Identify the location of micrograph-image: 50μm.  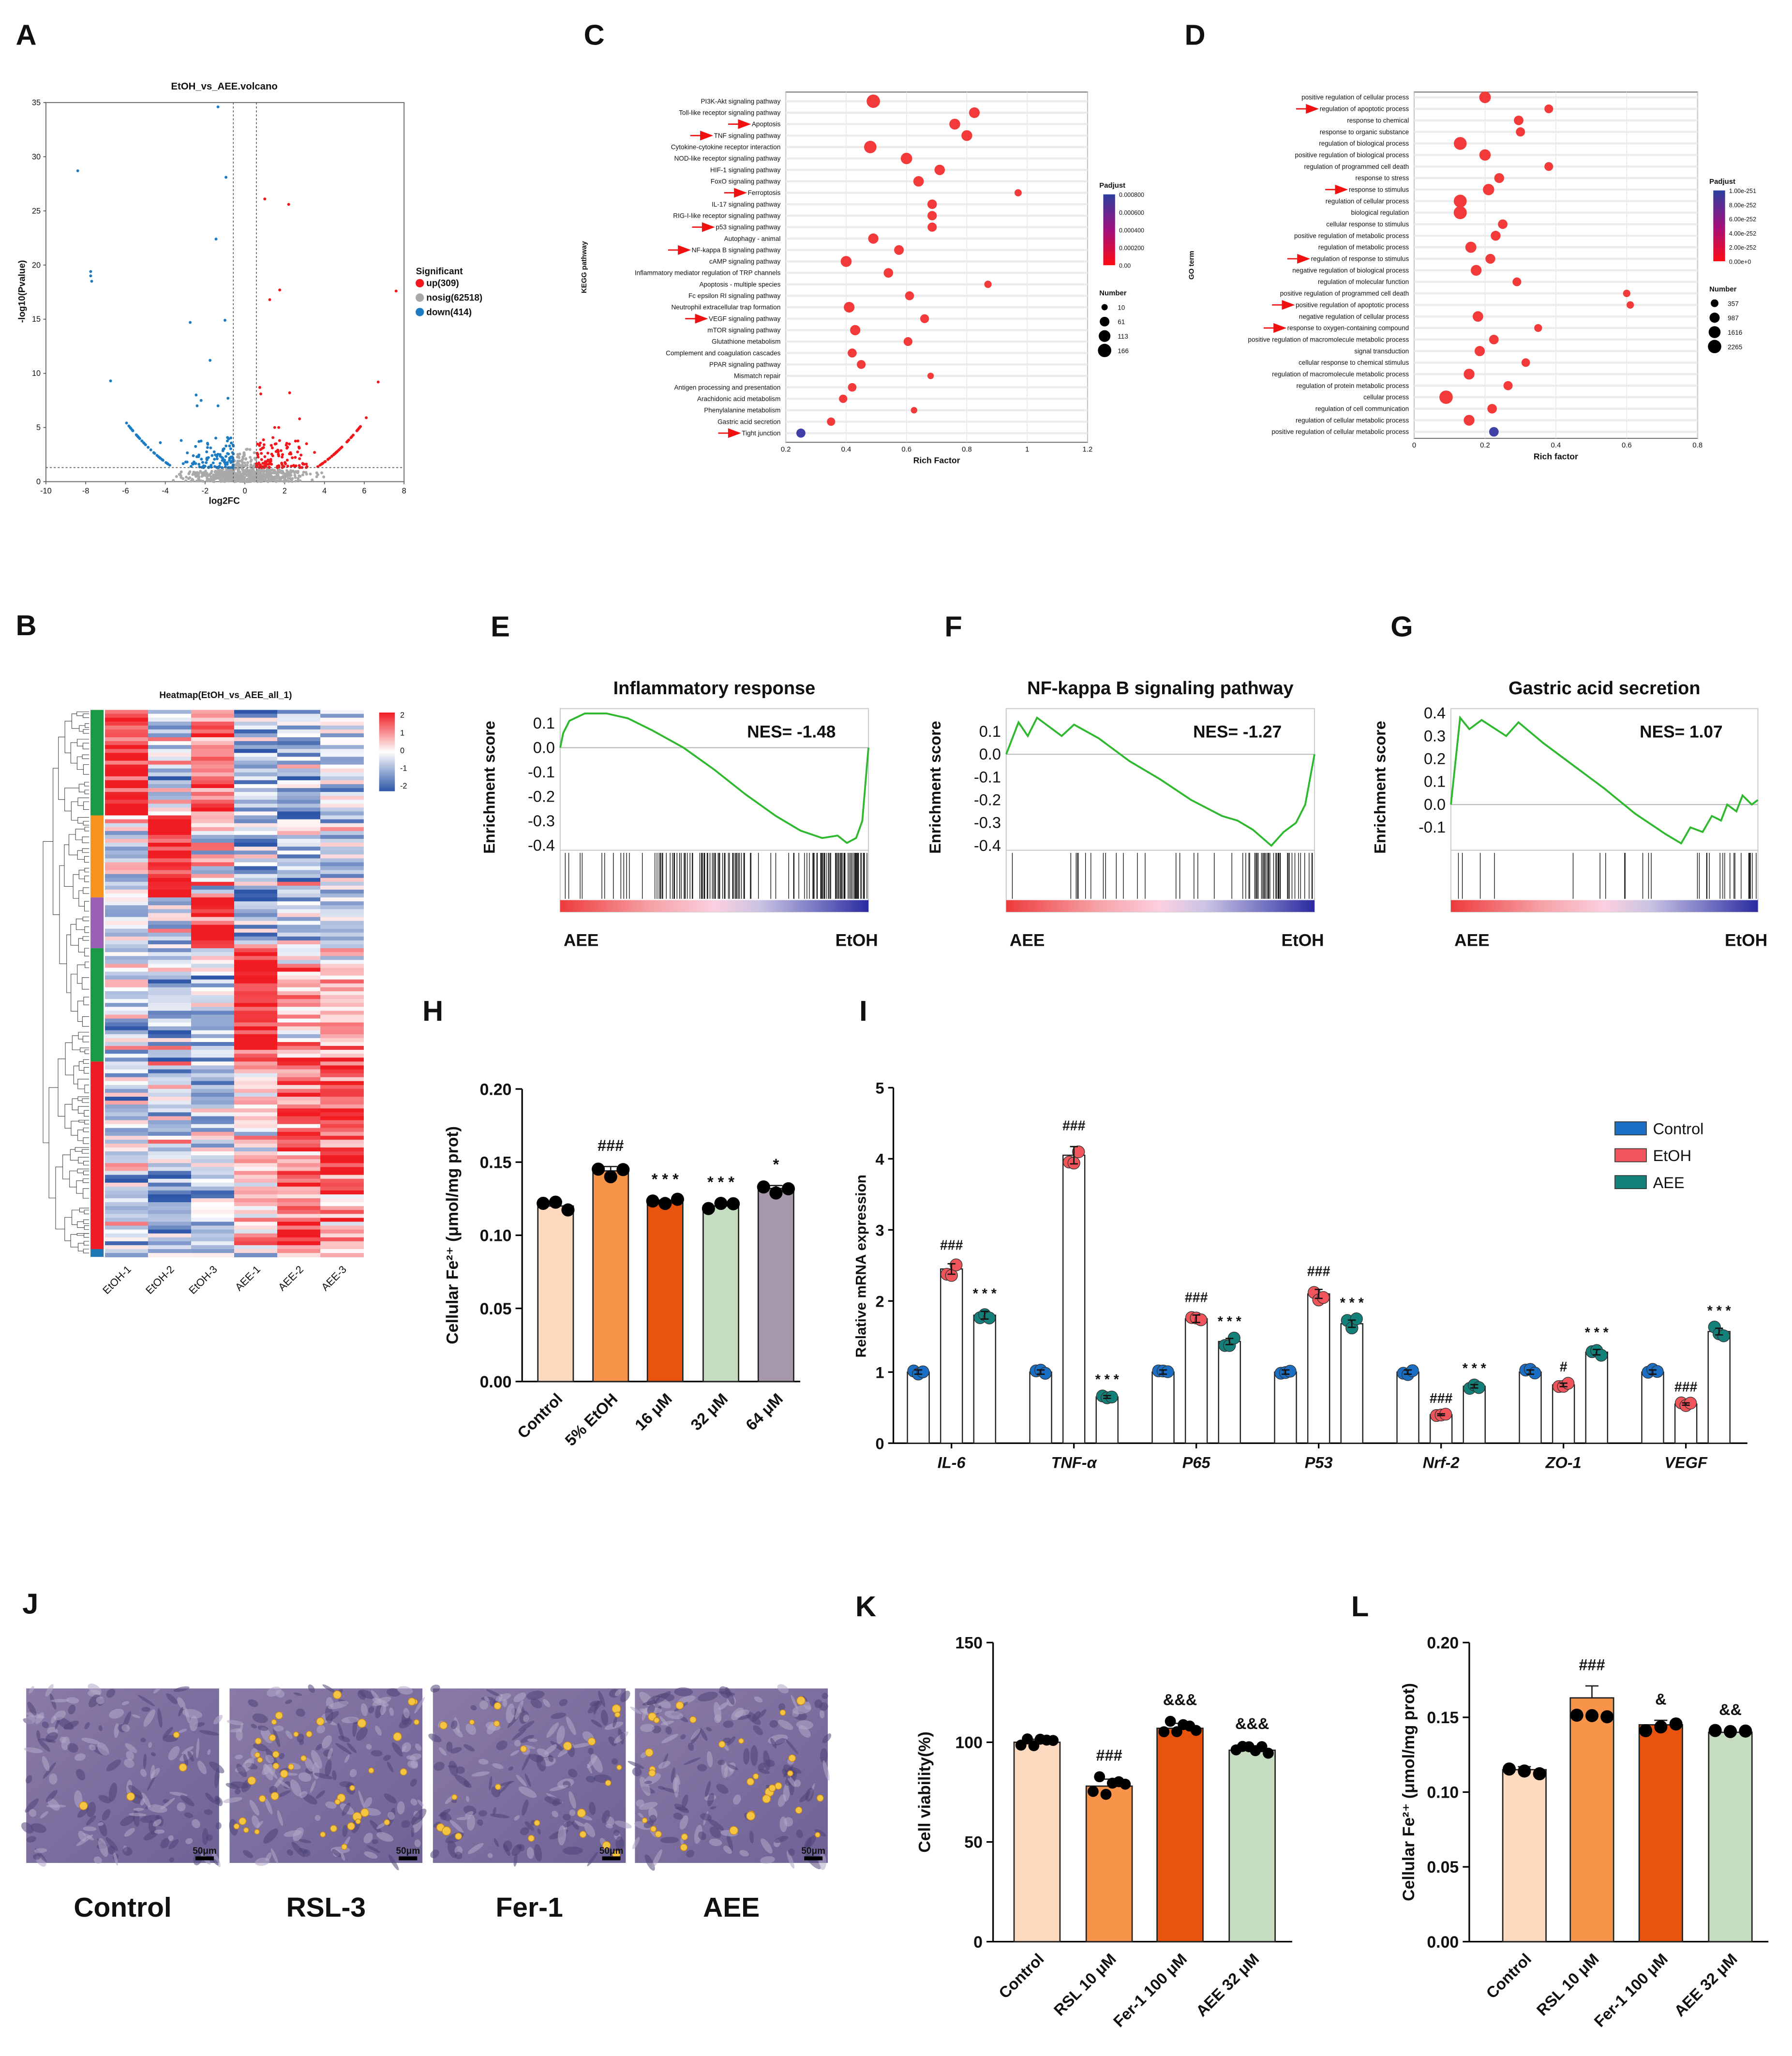
(325, 1778).